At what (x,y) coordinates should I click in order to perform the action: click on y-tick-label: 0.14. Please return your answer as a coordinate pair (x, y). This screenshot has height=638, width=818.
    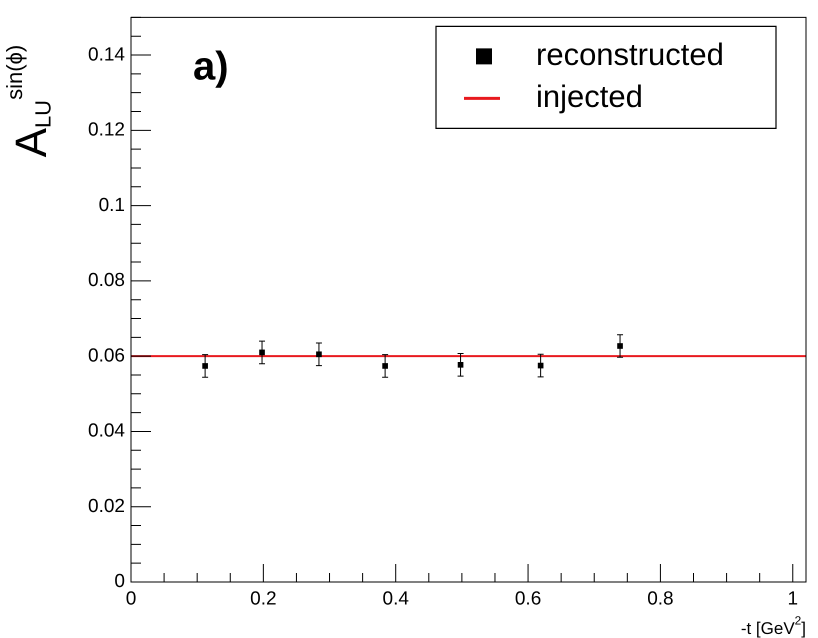
    Looking at the image, I should click on (107, 55).